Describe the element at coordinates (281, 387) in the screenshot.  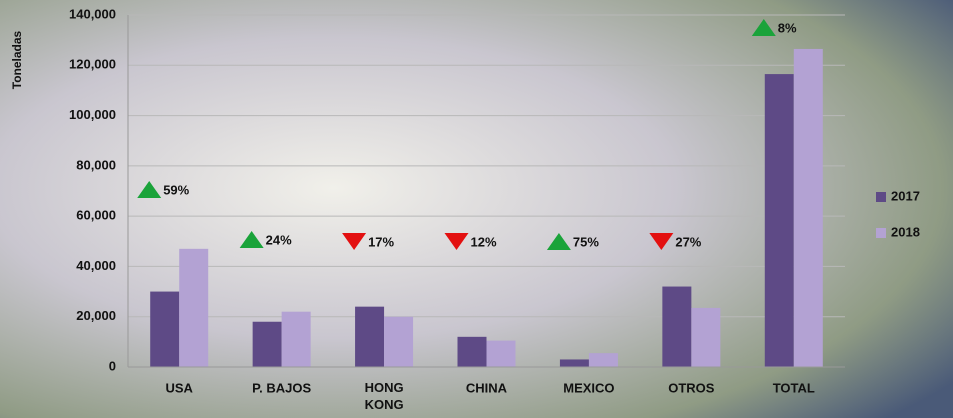
I see `x-tick-label: P. BAJOS` at that location.